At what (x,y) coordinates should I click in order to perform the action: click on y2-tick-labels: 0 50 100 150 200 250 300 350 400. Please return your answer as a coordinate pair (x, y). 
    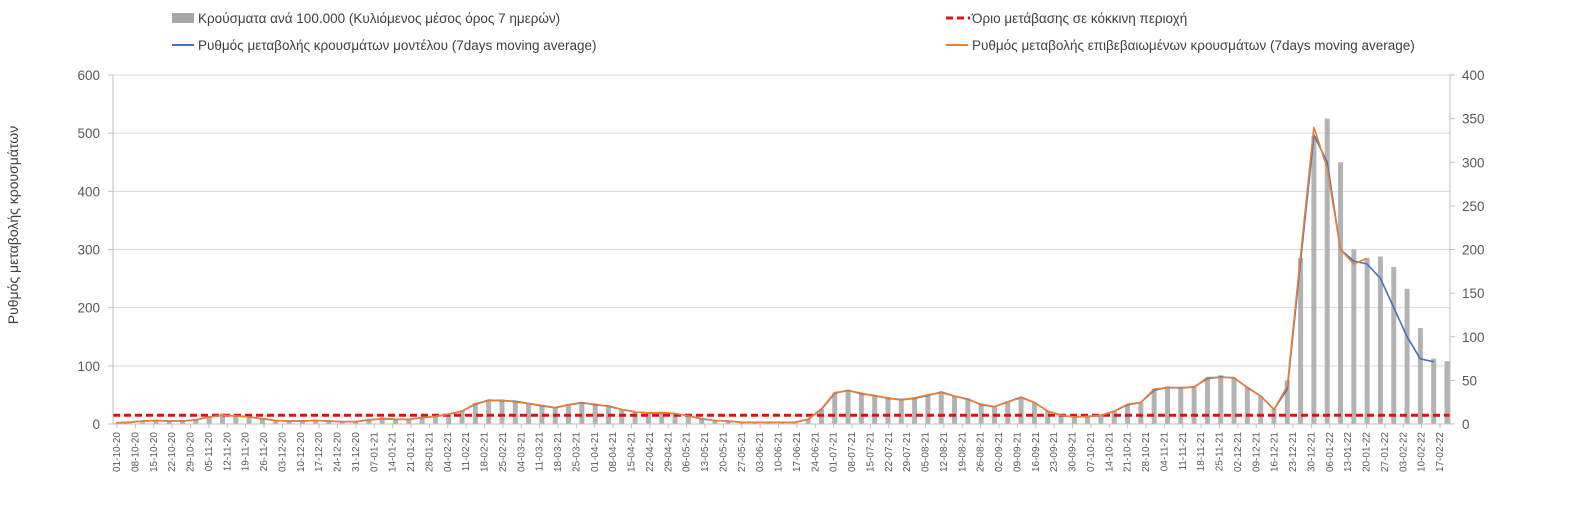
    Looking at the image, I should click on (1473, 250).